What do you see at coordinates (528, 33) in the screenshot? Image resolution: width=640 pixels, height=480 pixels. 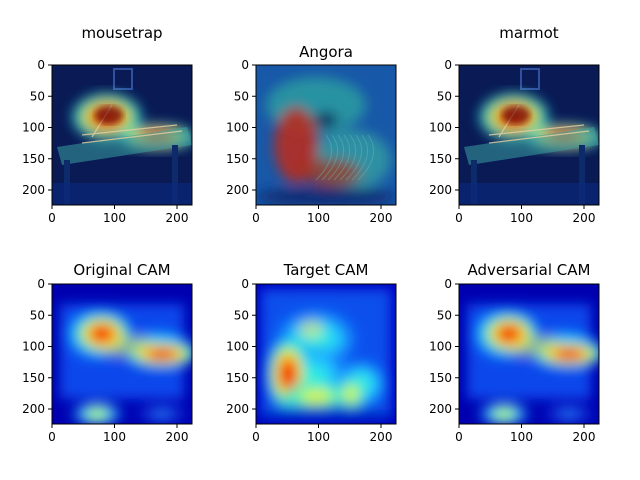 I see `panel-title: marmot` at bounding box center [528, 33].